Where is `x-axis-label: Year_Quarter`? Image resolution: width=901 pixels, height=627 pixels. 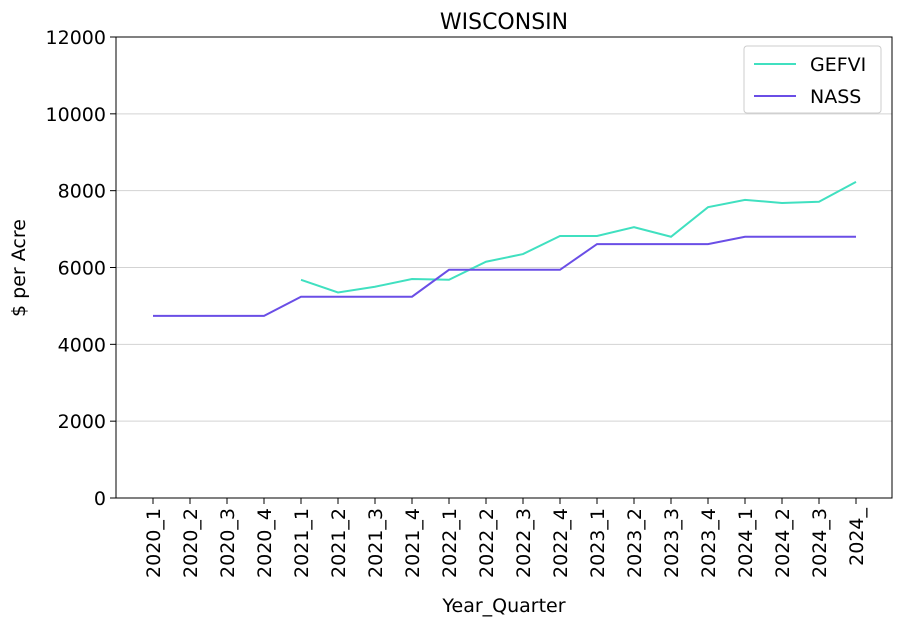
x-axis-label: Year_Quarter is located at coordinates (503, 606).